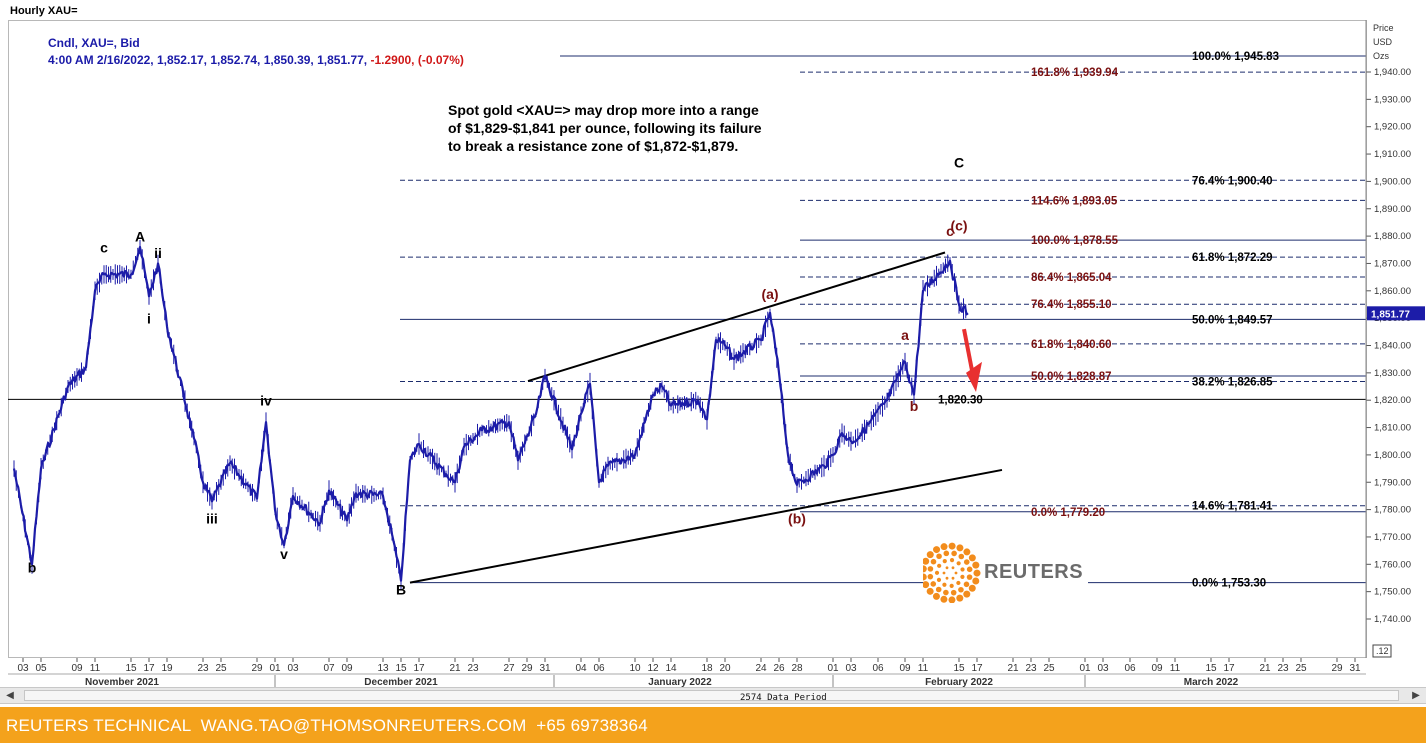 The width and height of the screenshot is (1426, 743). Describe the element at coordinates (914, 406) in the screenshot. I see `wave-label: b` at that location.